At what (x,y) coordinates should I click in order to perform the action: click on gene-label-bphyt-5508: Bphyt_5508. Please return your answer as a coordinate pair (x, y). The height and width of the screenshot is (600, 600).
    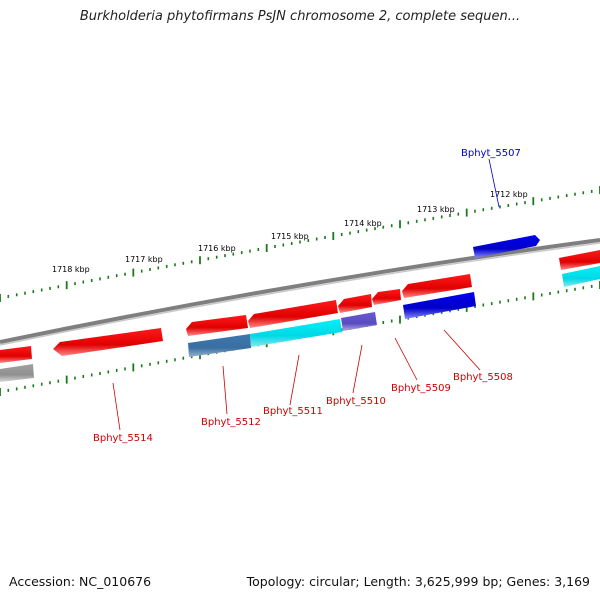
    Looking at the image, I should click on (483, 377).